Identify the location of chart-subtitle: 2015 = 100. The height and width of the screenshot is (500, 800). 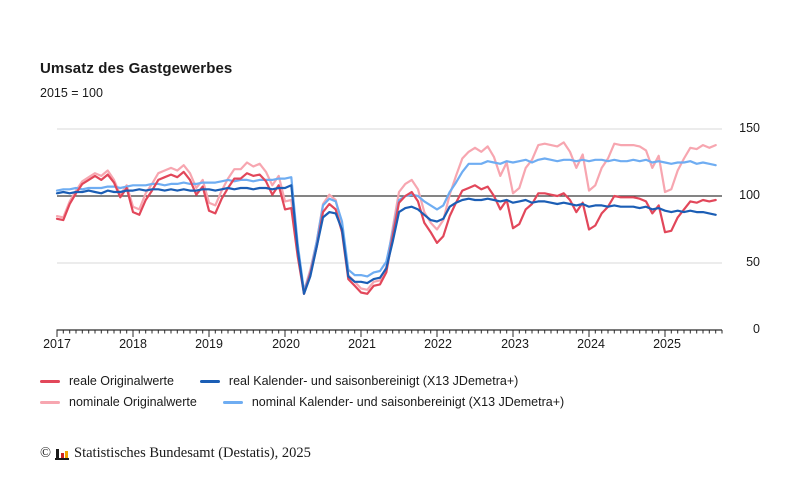
(71, 93).